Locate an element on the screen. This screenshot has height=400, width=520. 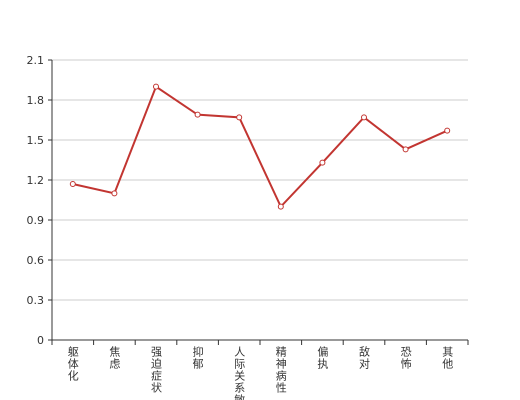
x-tick-label: 强迫症状 is located at coordinates (156, 370).